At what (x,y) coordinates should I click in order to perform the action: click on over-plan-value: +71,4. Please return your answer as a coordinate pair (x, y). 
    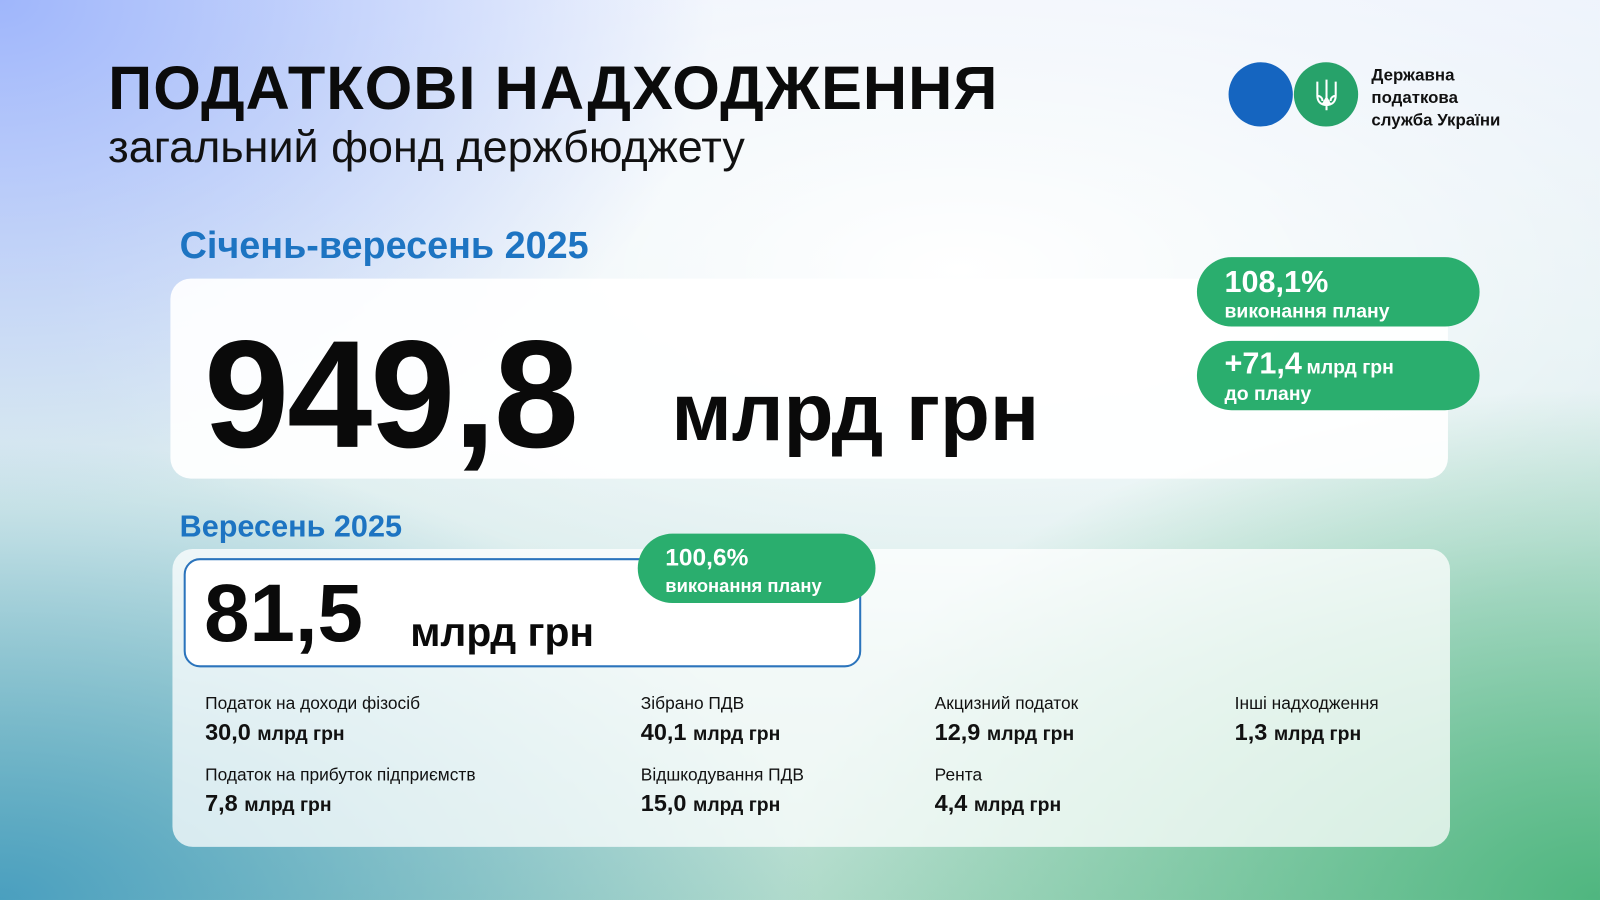
    Looking at the image, I should click on (1263, 363).